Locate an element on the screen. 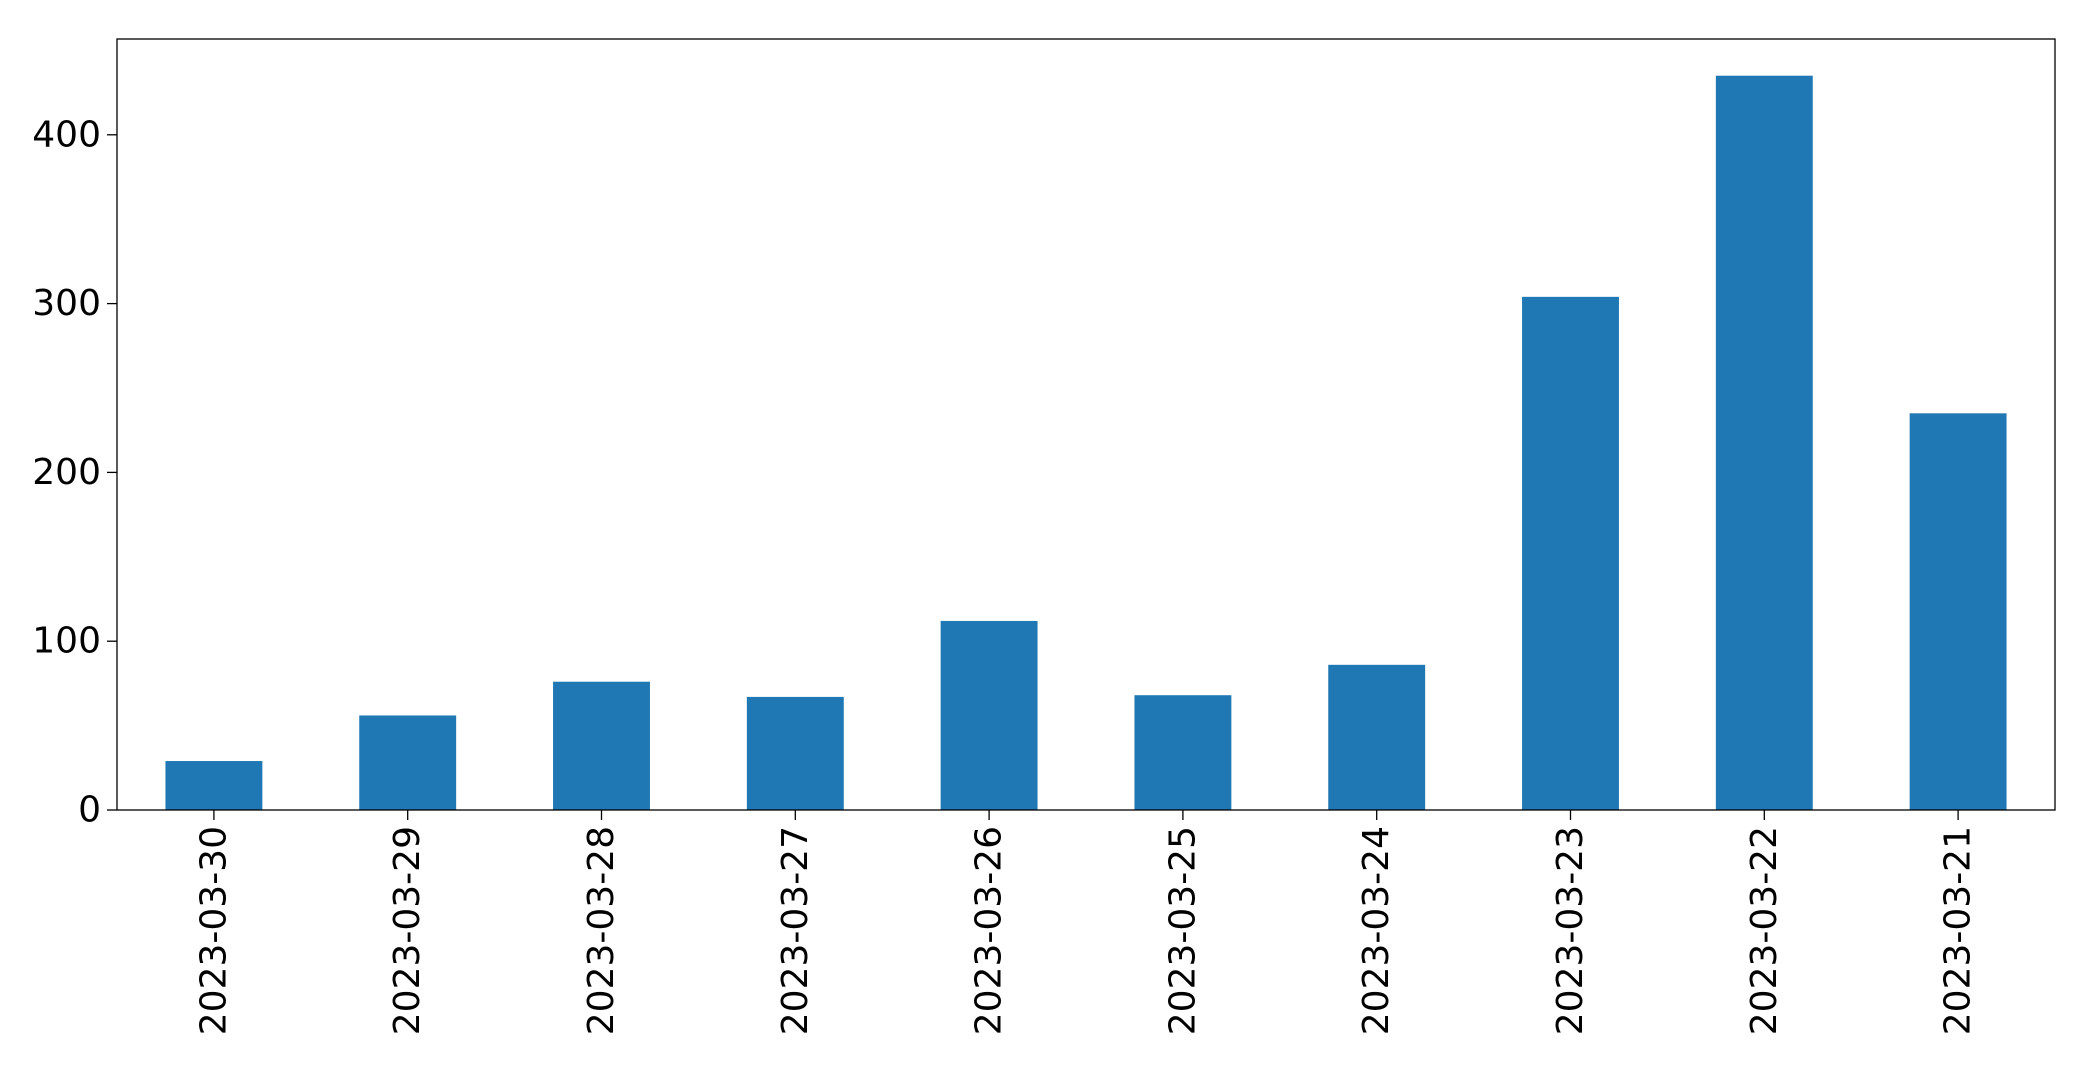 This screenshot has height=1065, width=2093. x-tick-label: 2023-03-28 is located at coordinates (601, 930).